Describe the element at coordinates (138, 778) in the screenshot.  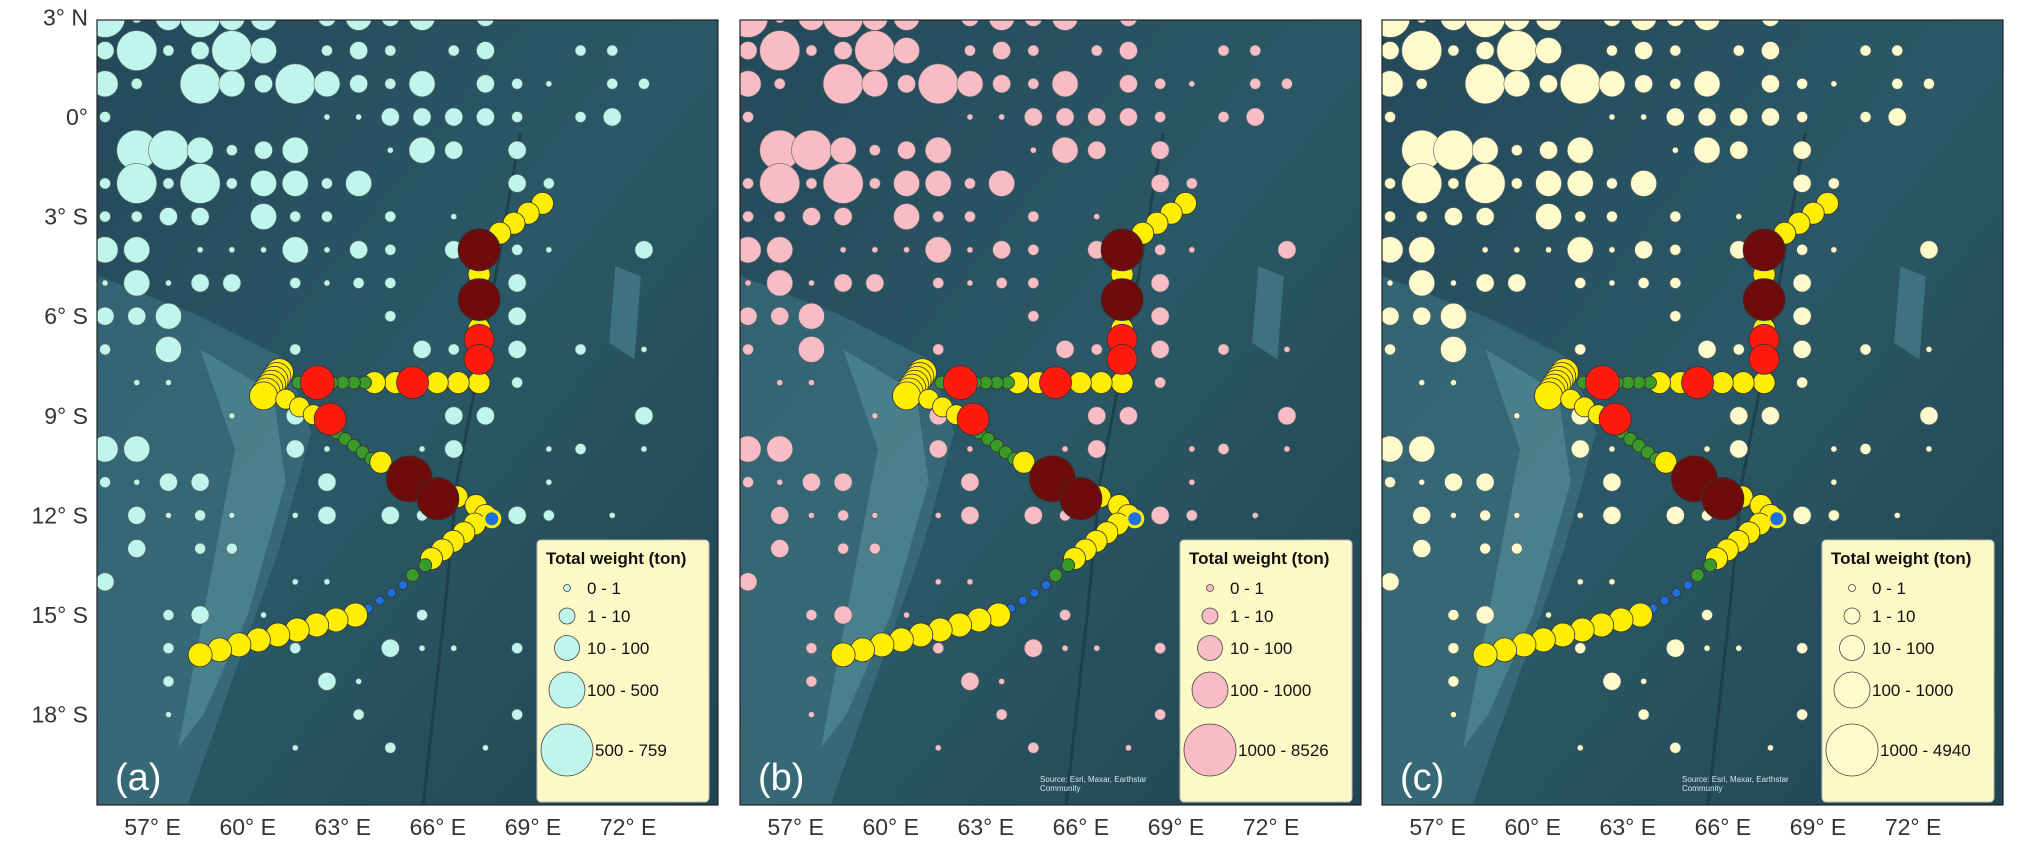
I see `panel-label: (a)` at that location.